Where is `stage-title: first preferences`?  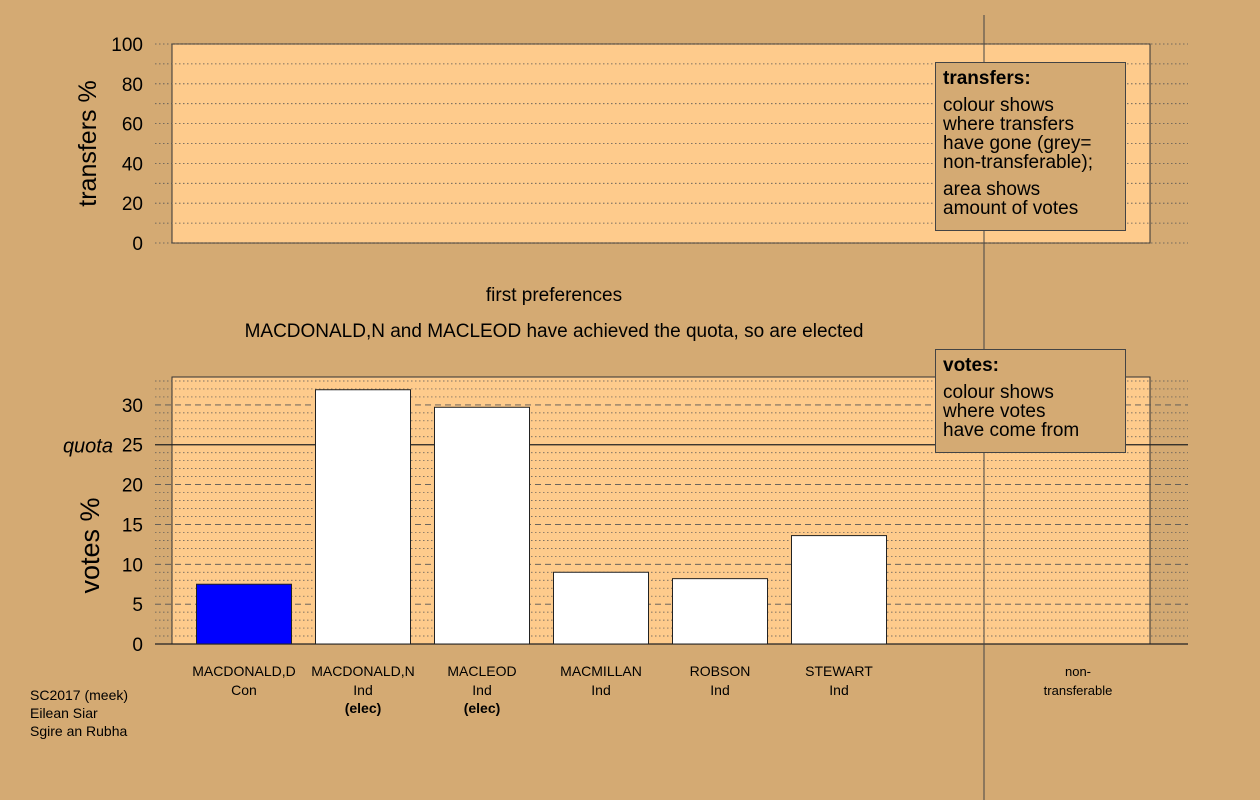
stage-title: first preferences is located at coordinates (554, 295).